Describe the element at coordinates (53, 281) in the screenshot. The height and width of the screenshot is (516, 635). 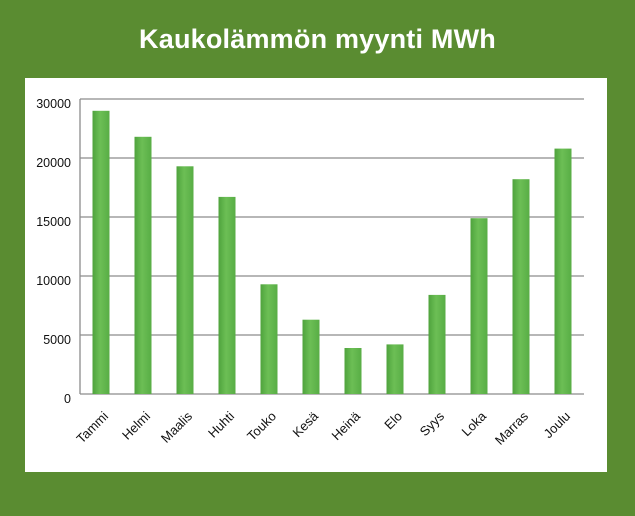
I see `y-tick-label: 10000` at that location.